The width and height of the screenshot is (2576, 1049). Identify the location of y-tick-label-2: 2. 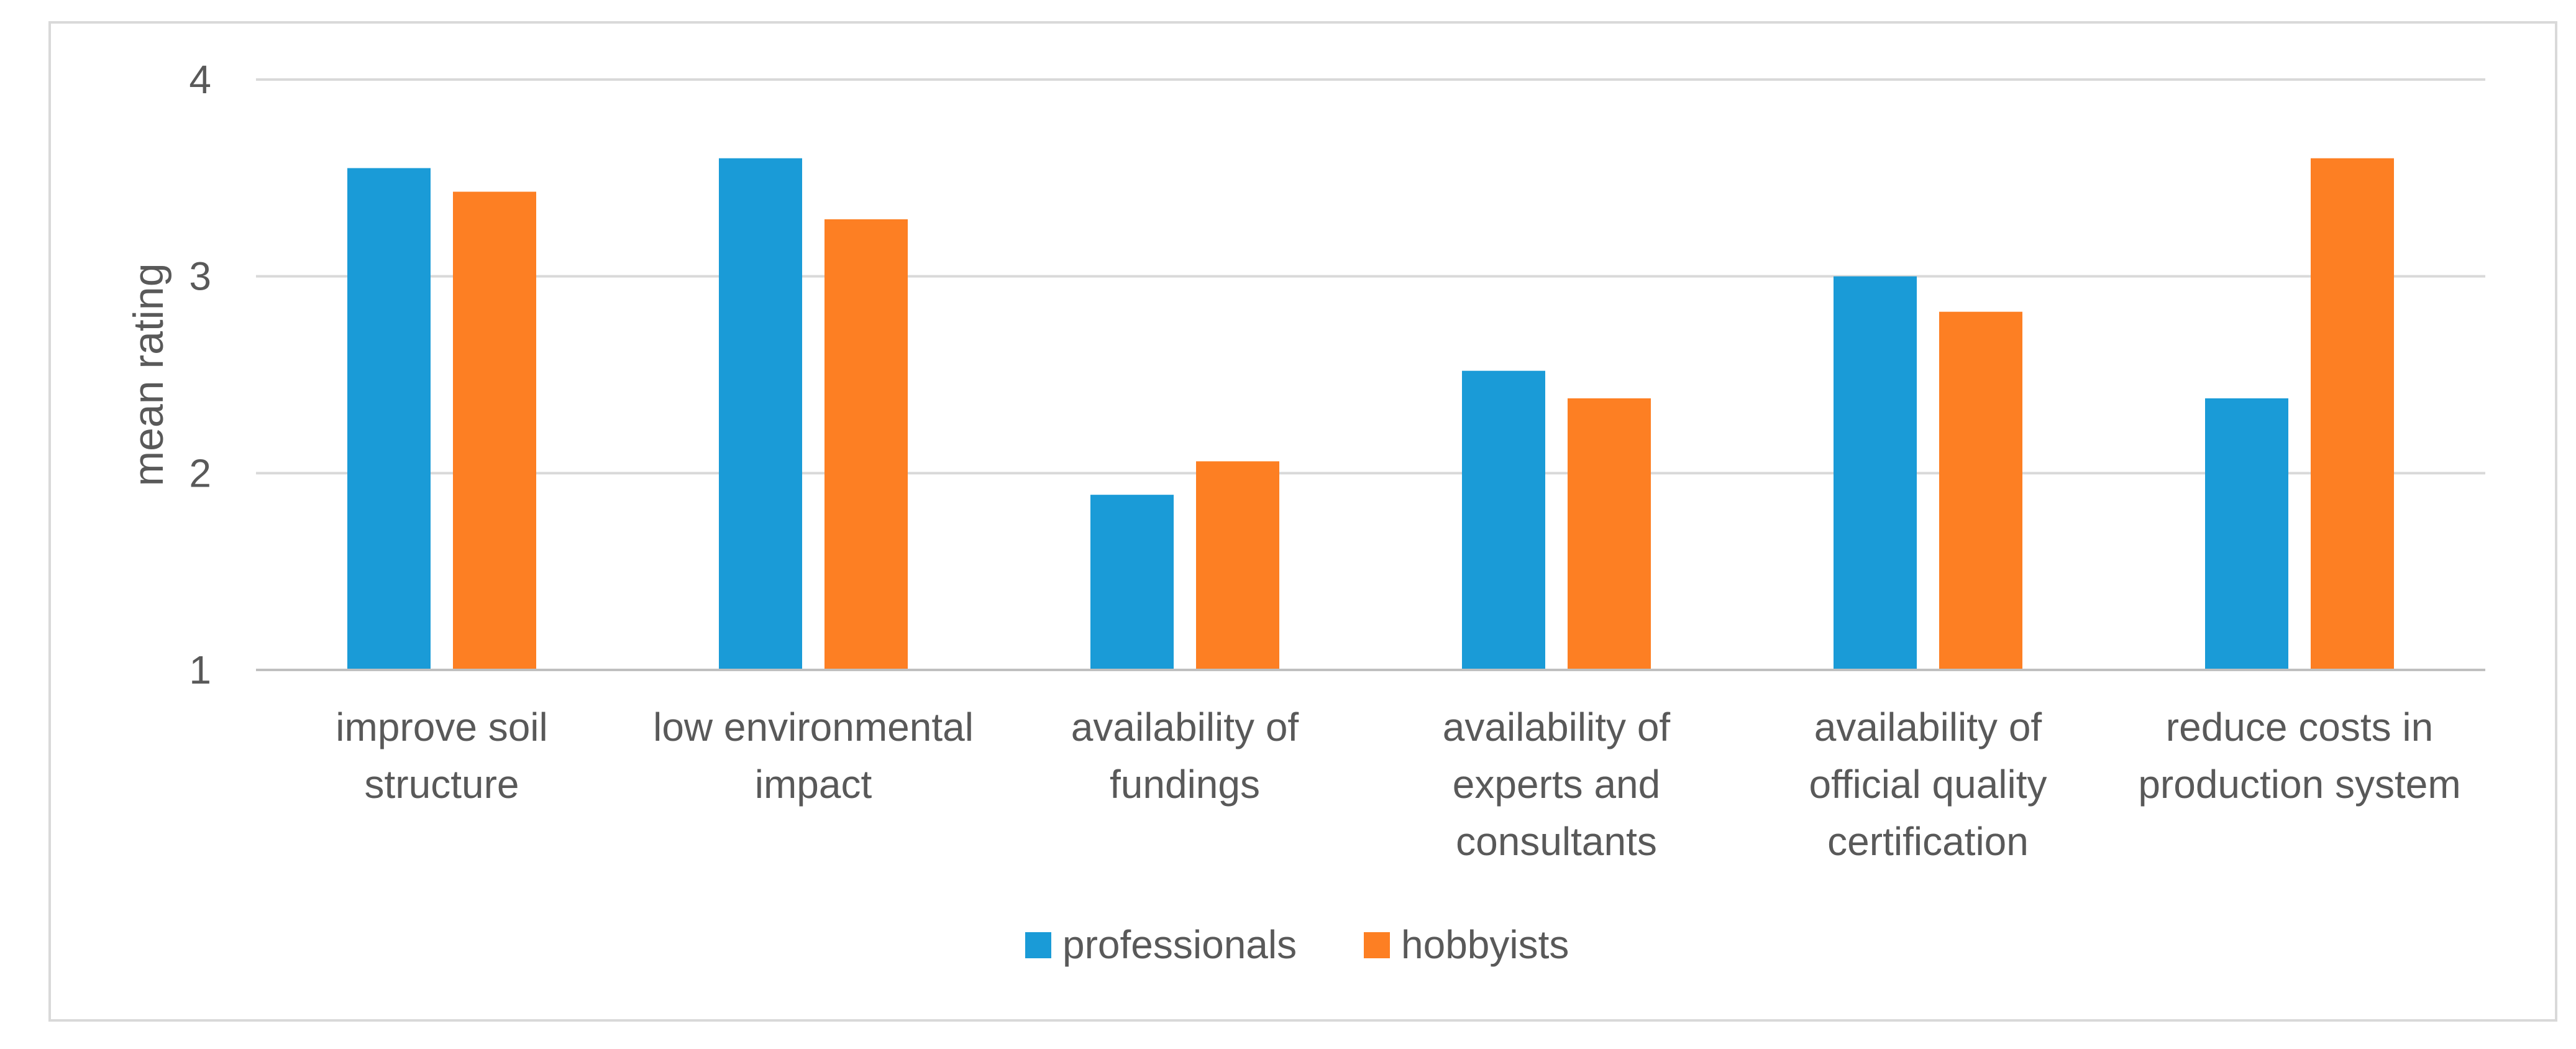
(200, 473).